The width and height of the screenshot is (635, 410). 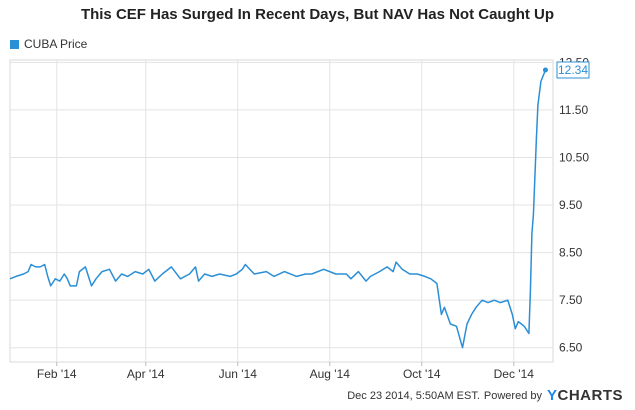 I want to click on x-tick-label: Feb '14, so click(x=57, y=374).